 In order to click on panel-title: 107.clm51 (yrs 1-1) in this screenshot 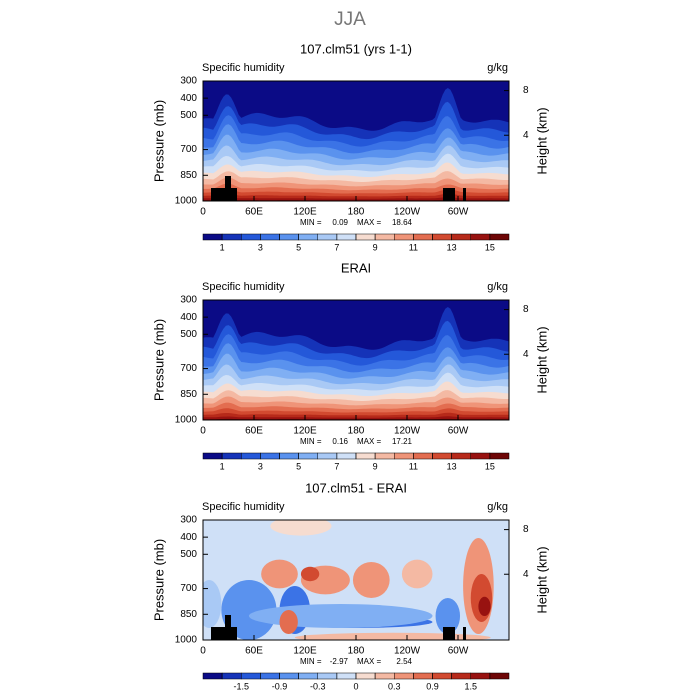, I will do `click(356, 48)`.